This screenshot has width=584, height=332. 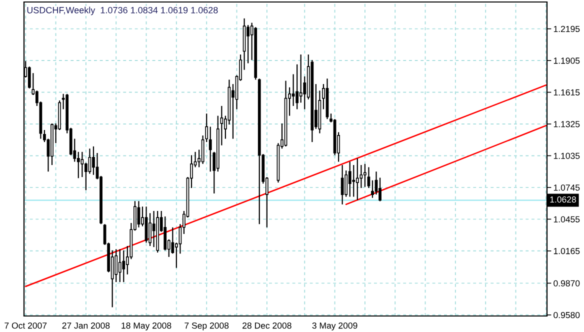 I want to click on y-tick-label: 1.1325, so click(x=567, y=124).